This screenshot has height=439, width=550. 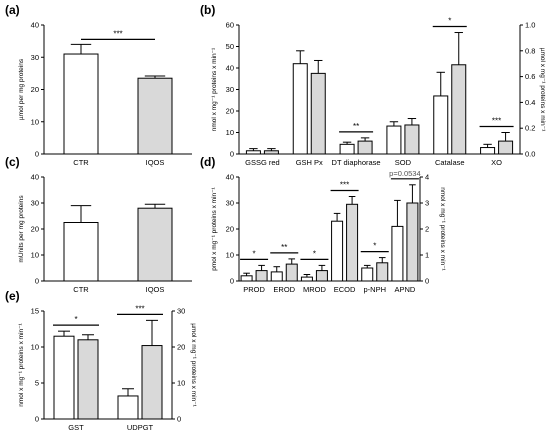 I want to click on panel-label: (a), so click(x=12, y=10).